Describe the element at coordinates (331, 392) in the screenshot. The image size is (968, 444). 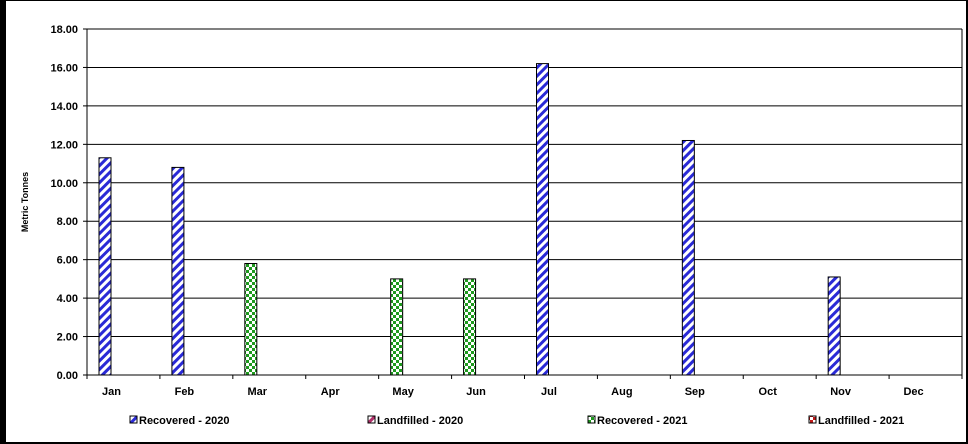
I see `x-tick-label-apr: Apr` at that location.